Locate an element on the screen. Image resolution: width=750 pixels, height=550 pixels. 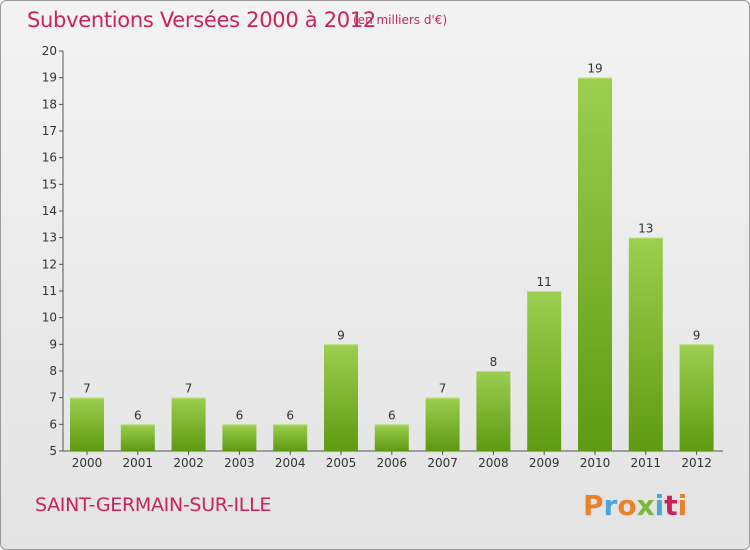
logo-letter: x is located at coordinates (645, 505).